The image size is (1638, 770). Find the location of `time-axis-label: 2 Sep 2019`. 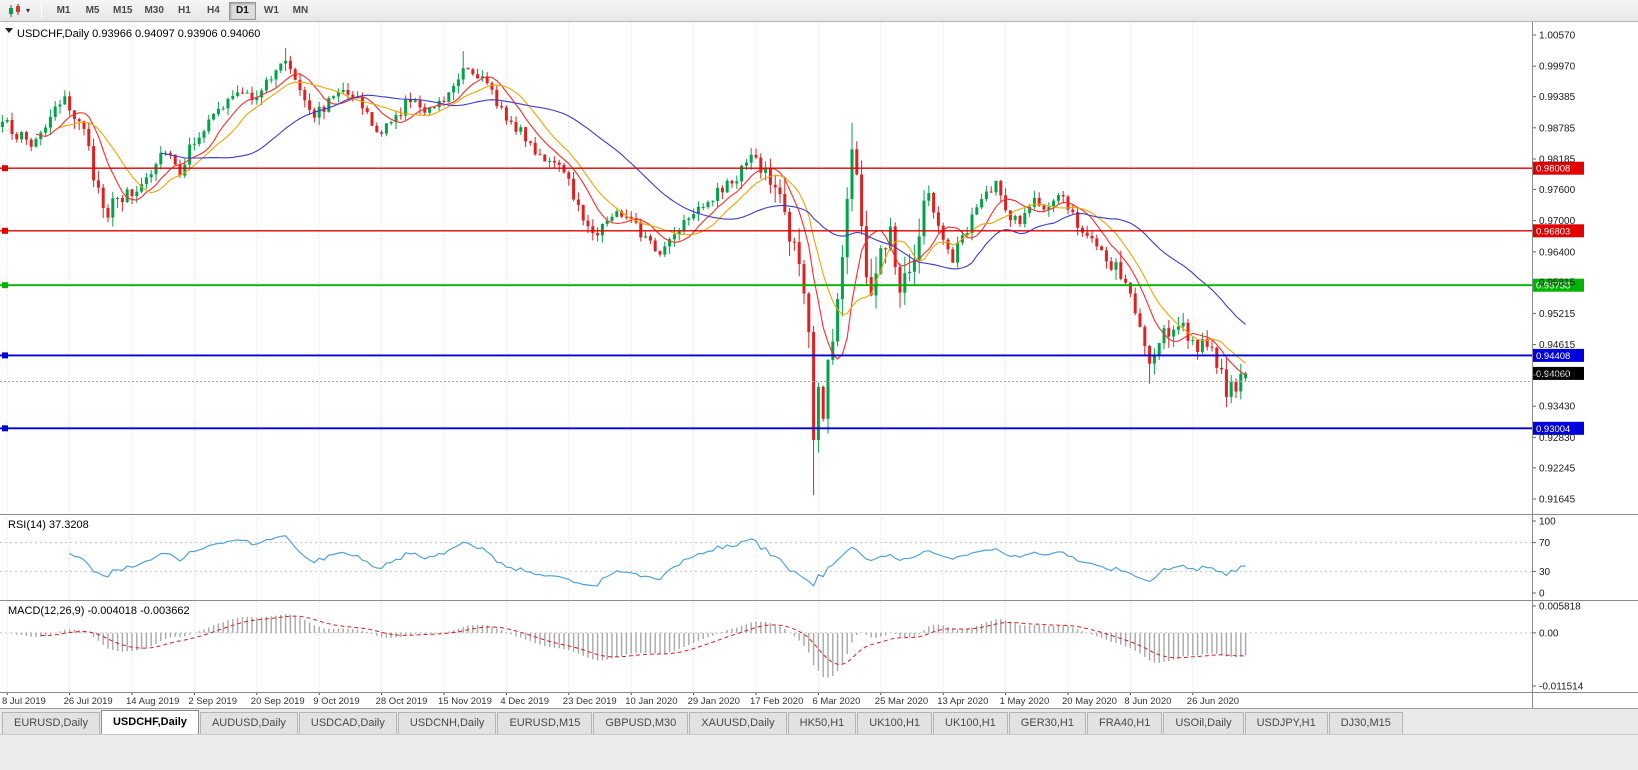

time-axis-label: 2 Sep 2019 is located at coordinates (212, 701).